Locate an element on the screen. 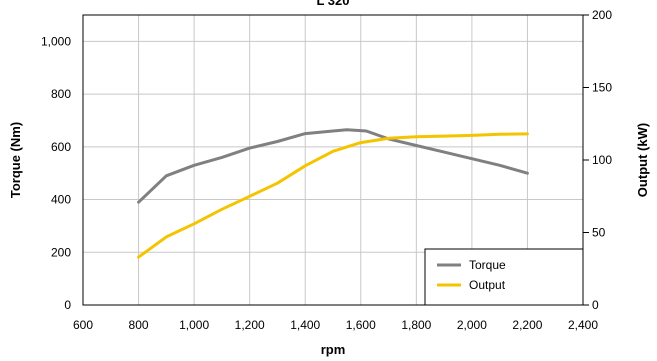 The height and width of the screenshot is (361, 657). legend: Torque Output is located at coordinates (504, 277).